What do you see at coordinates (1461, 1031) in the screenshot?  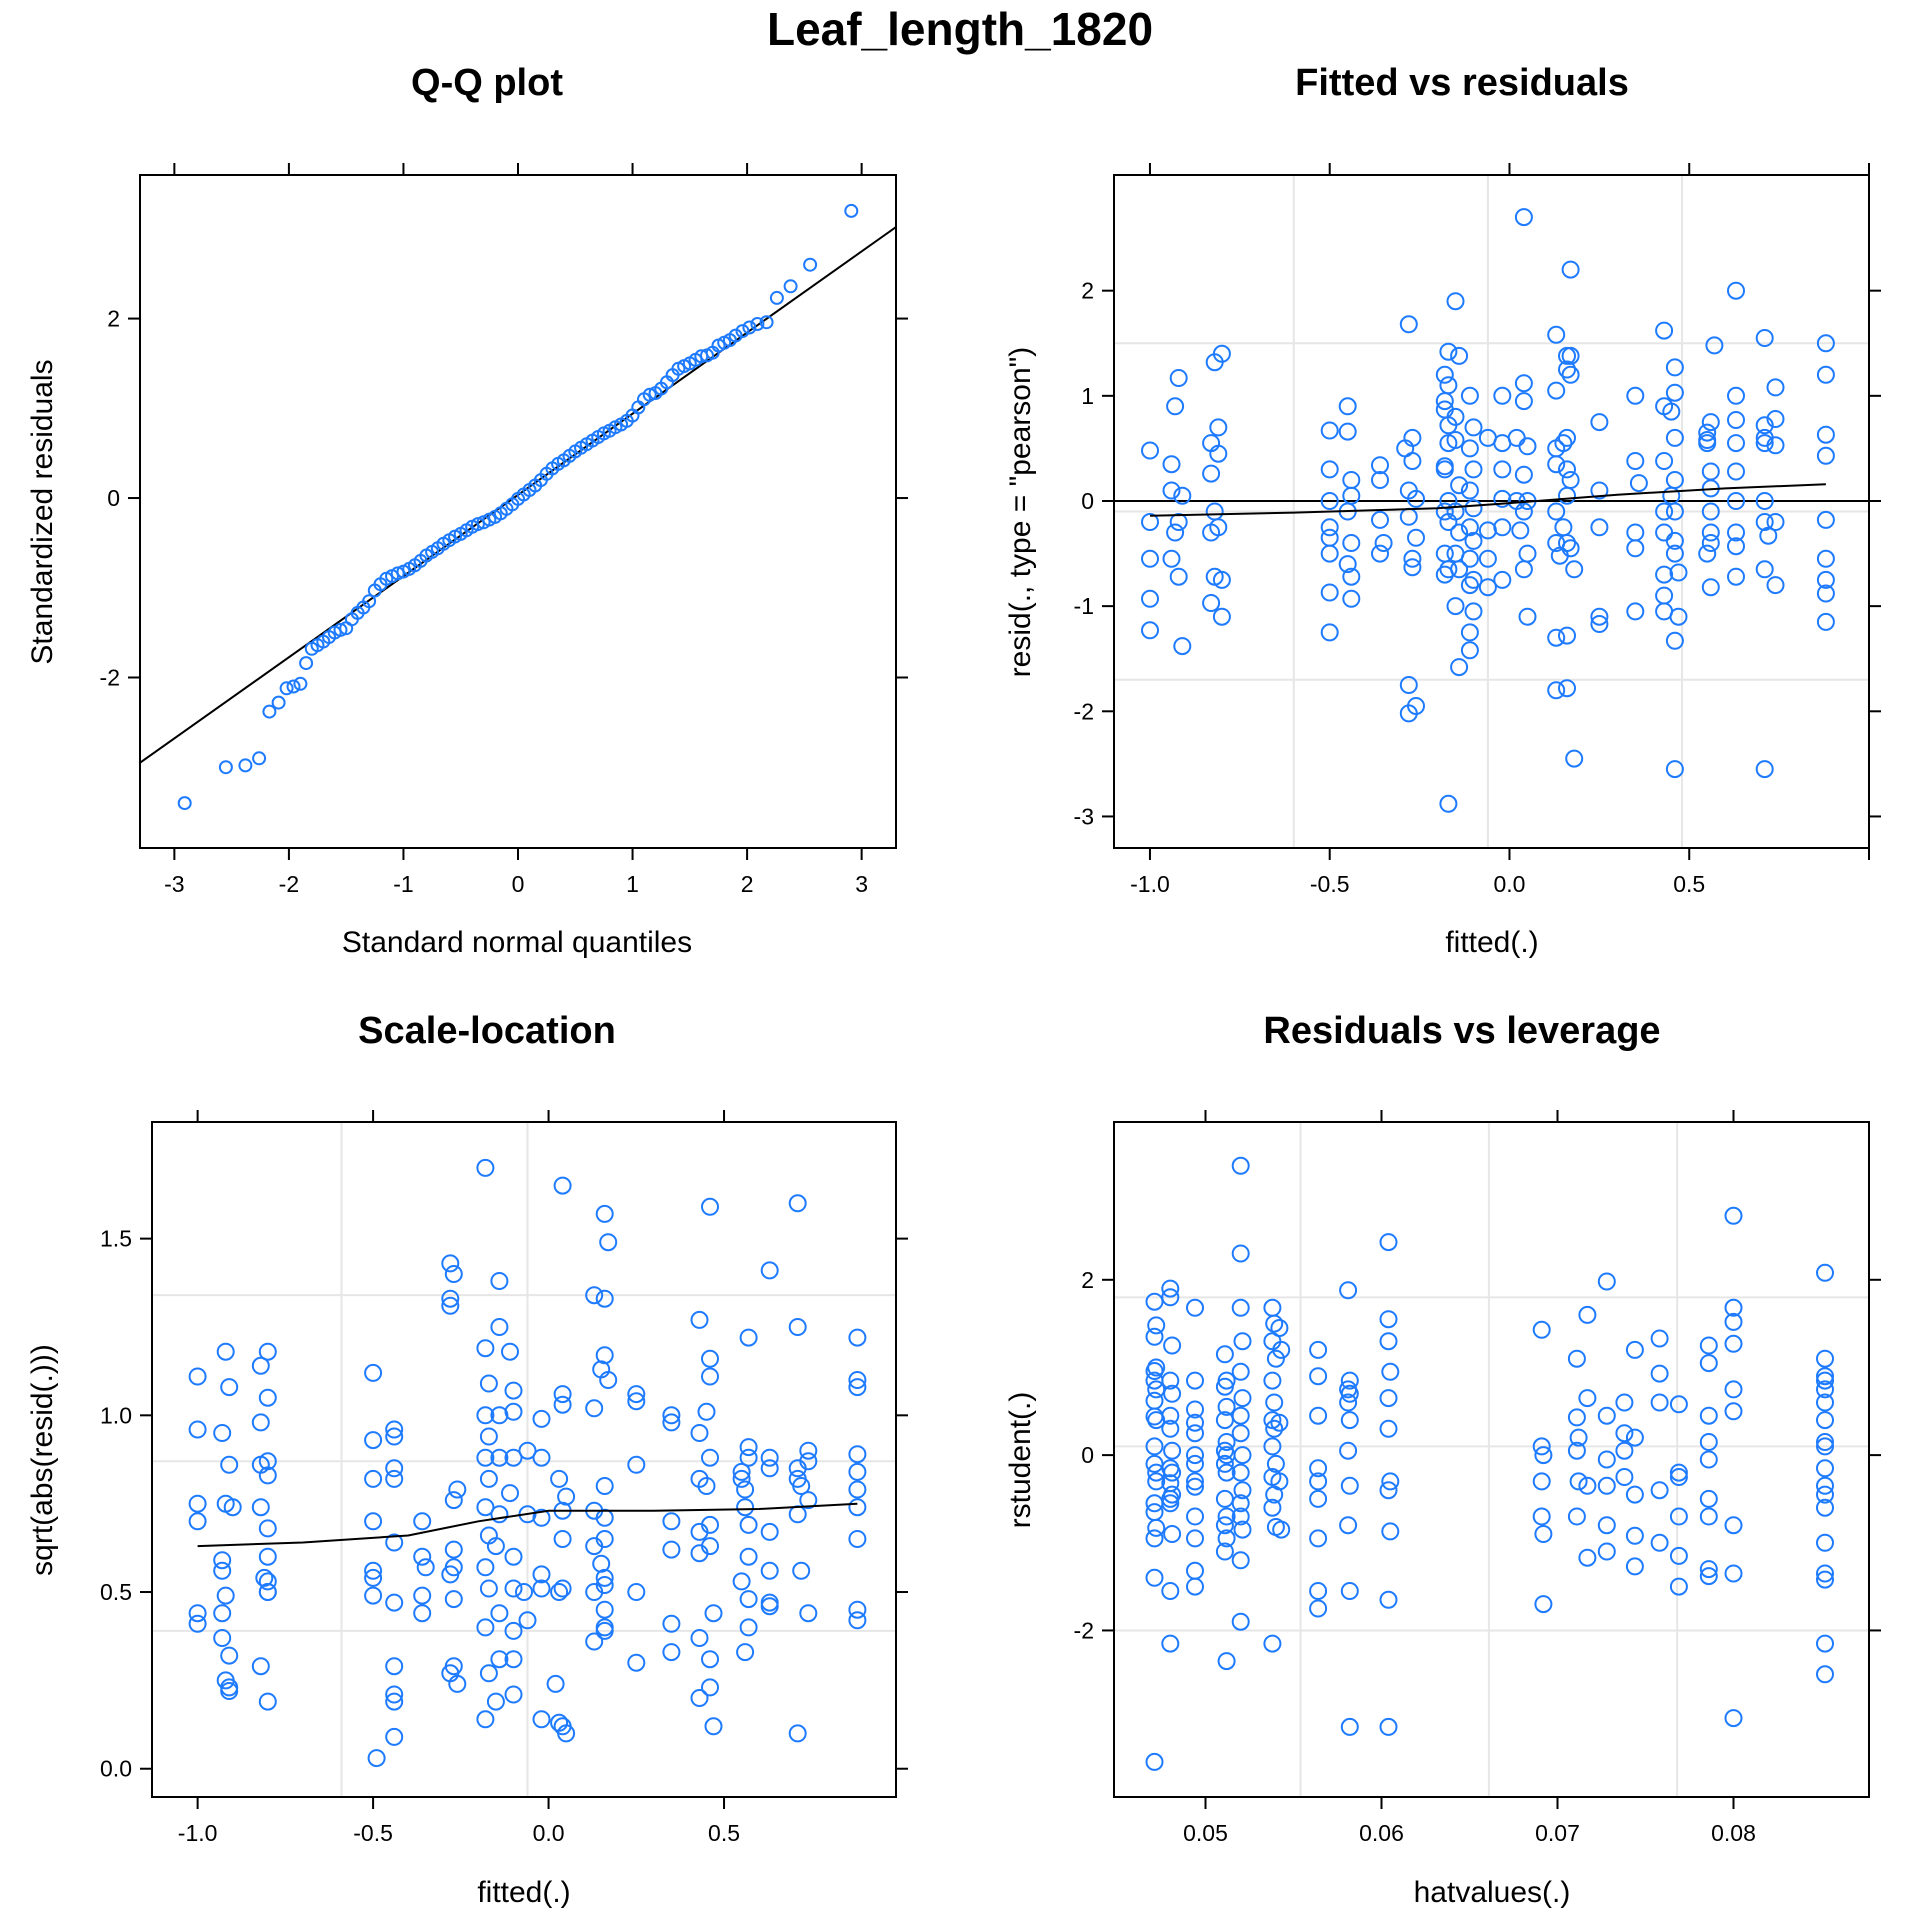 I see `panel-title: Residuals vs leverage` at bounding box center [1461, 1031].